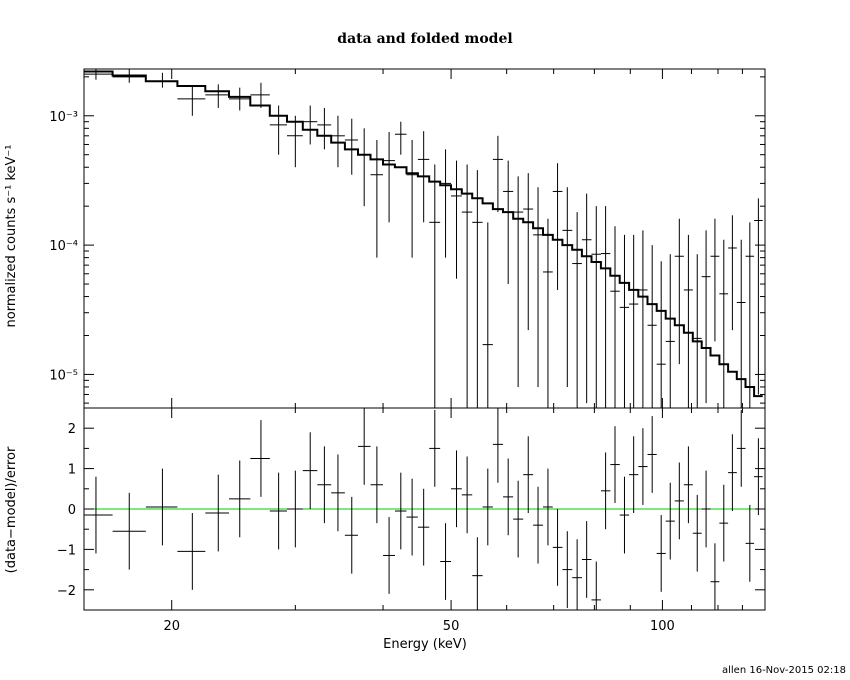 This screenshot has width=850, height=680. Describe the element at coordinates (11, 236) in the screenshot. I see `top-y-axis-label: normalized counts s⁻¹ keV⁻¹` at that location.